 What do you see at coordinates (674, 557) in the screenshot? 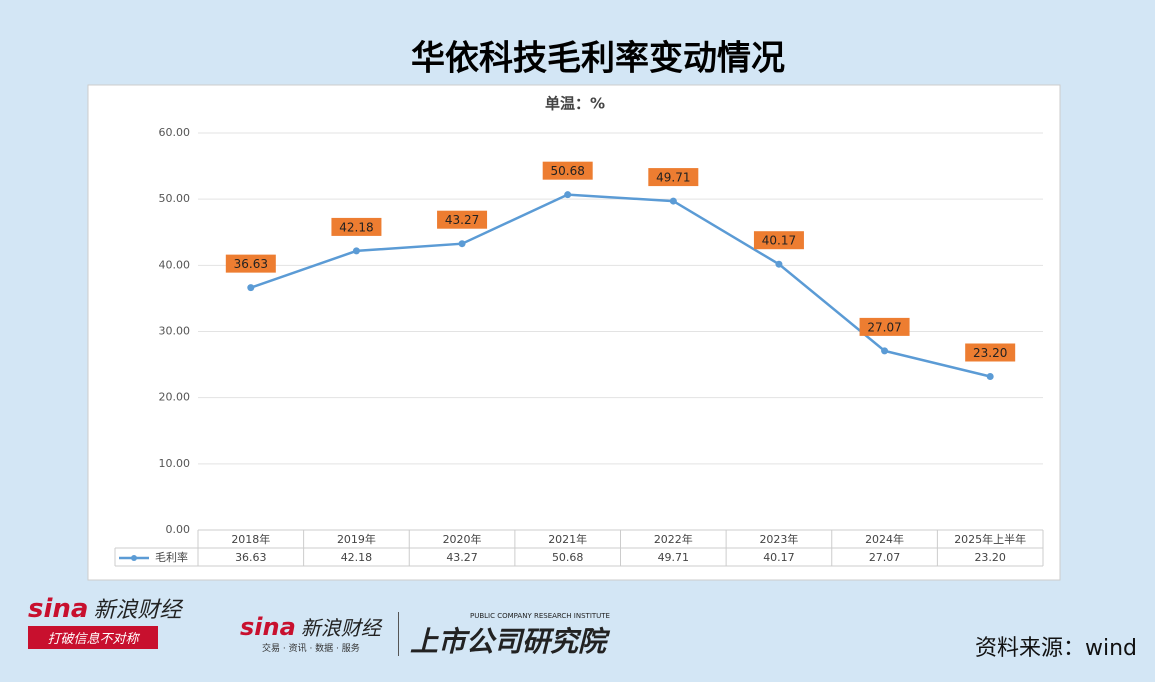
I see `table-value: 49.71` at bounding box center [674, 557].